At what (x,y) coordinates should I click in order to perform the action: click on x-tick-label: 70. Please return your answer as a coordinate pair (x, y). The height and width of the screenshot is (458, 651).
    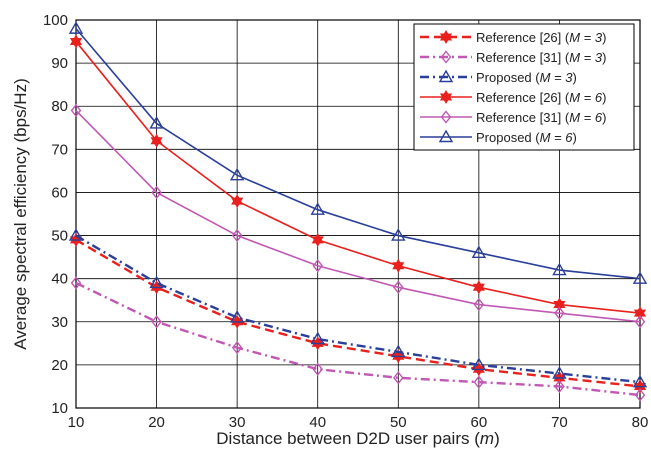
    Looking at the image, I should click on (559, 422).